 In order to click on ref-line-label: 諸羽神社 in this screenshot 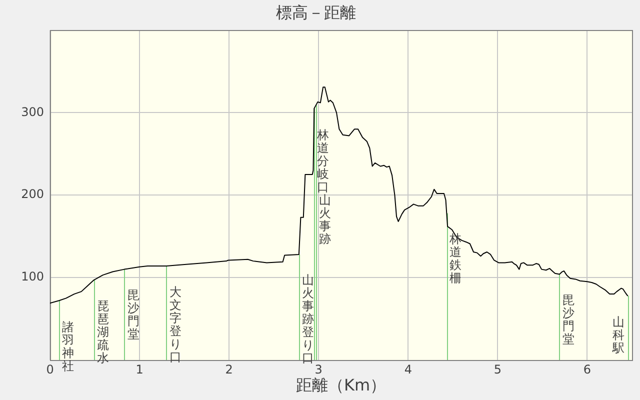, I will do `click(68, 346)`.